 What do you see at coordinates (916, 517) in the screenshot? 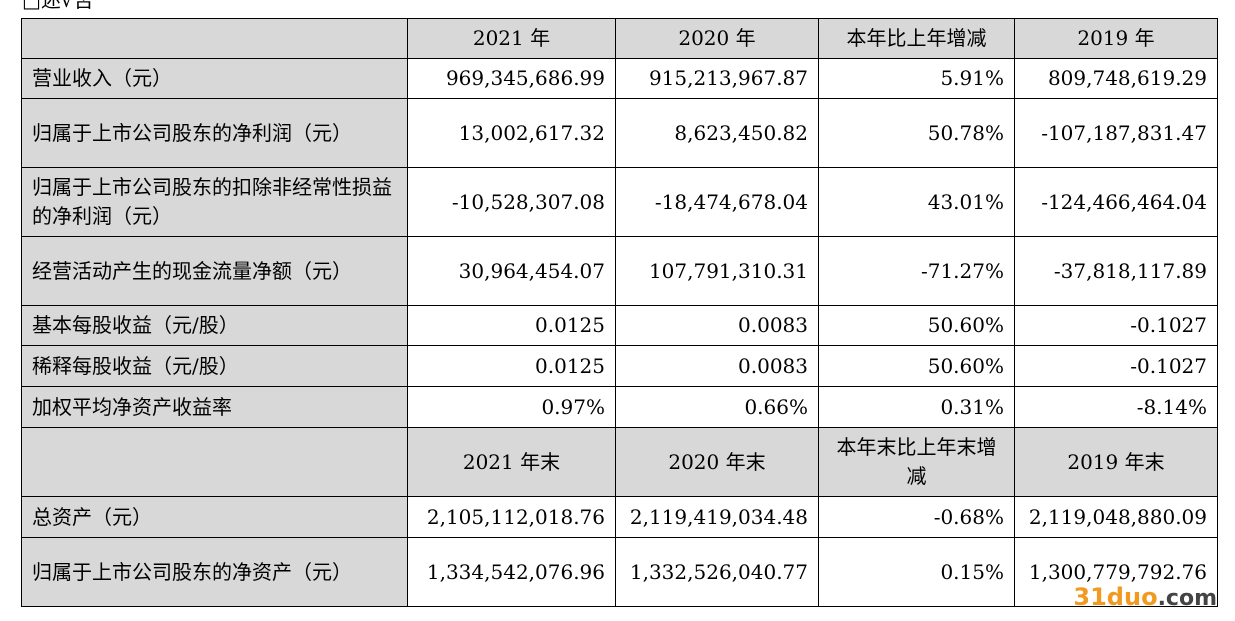
I see `cell-change-end: -0.68%` at bounding box center [916, 517].